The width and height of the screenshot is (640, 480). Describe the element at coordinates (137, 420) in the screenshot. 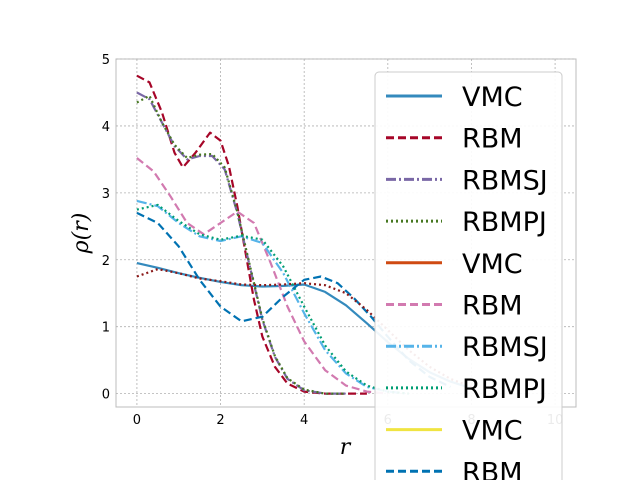

I see `x-tick-label: 0` at that location.